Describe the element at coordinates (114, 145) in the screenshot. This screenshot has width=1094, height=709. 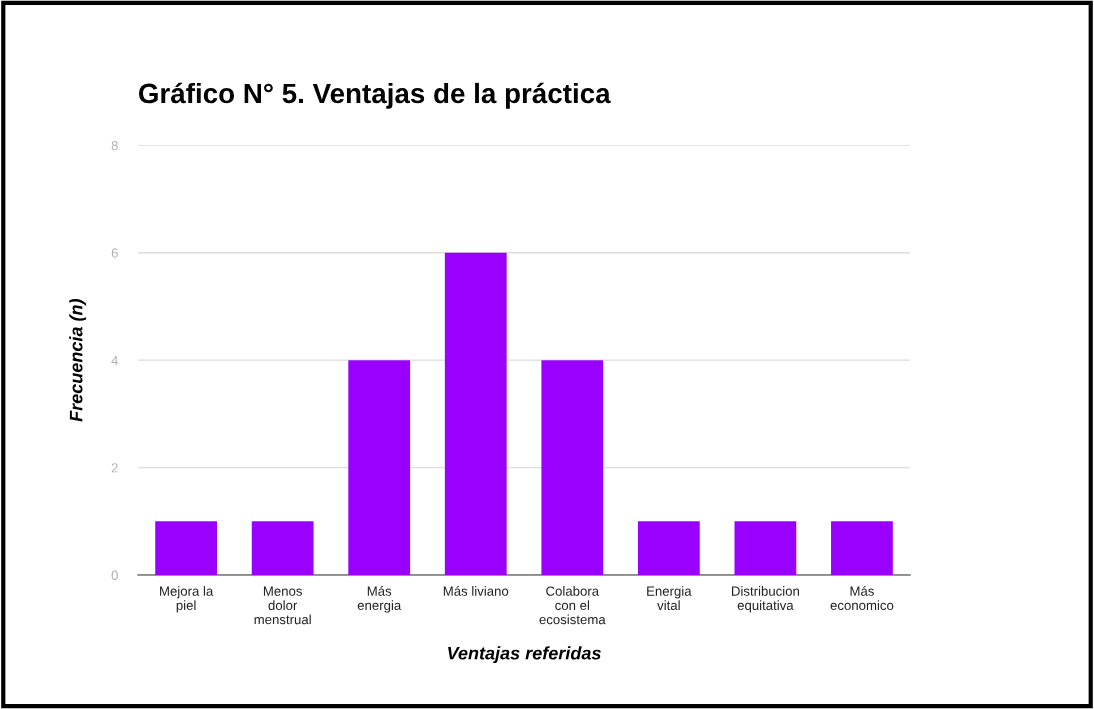
I see `y-tick-label: 8` at that location.